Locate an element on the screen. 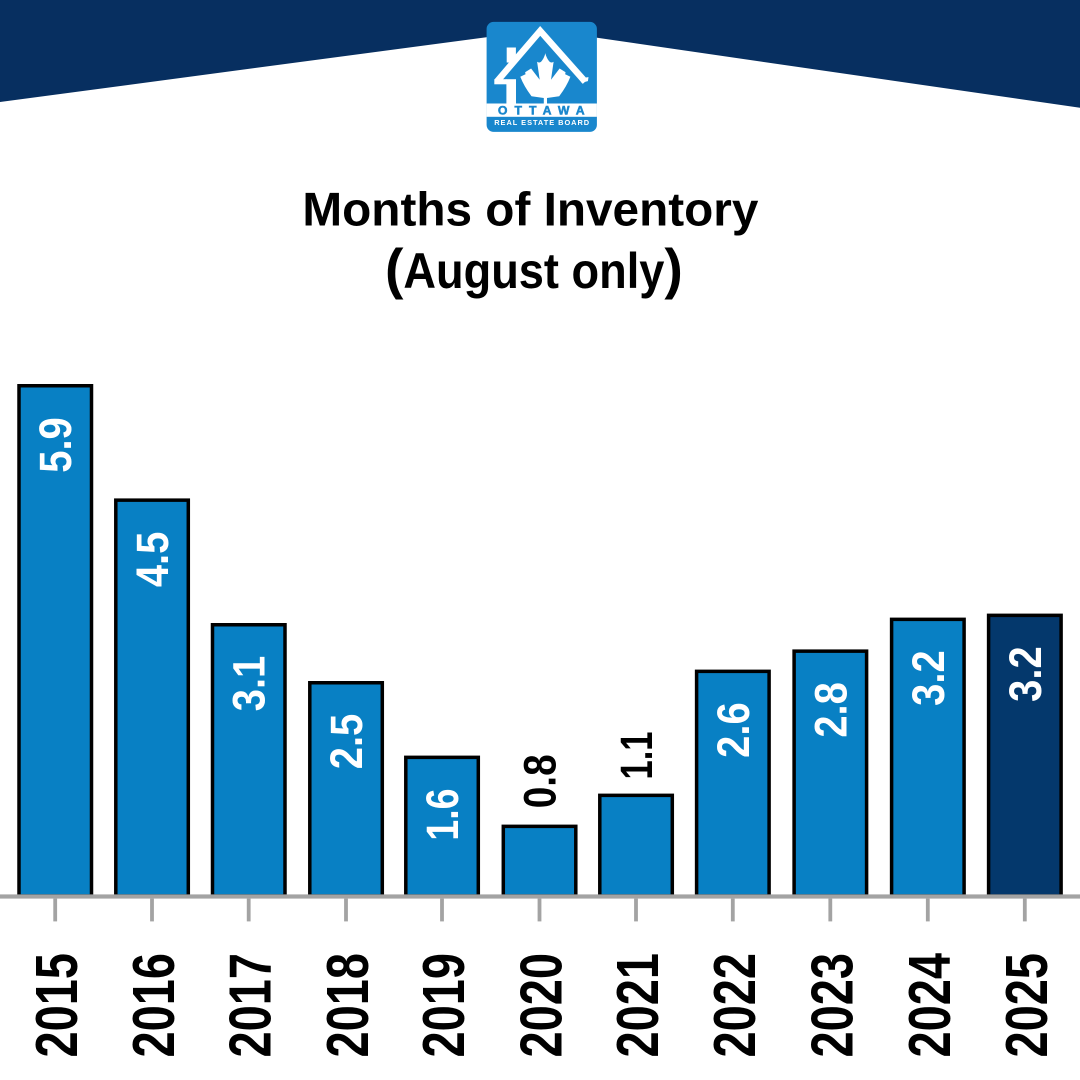 The height and width of the screenshot is (1080, 1080). svg-text: 2021 is located at coordinates (638, 1005).